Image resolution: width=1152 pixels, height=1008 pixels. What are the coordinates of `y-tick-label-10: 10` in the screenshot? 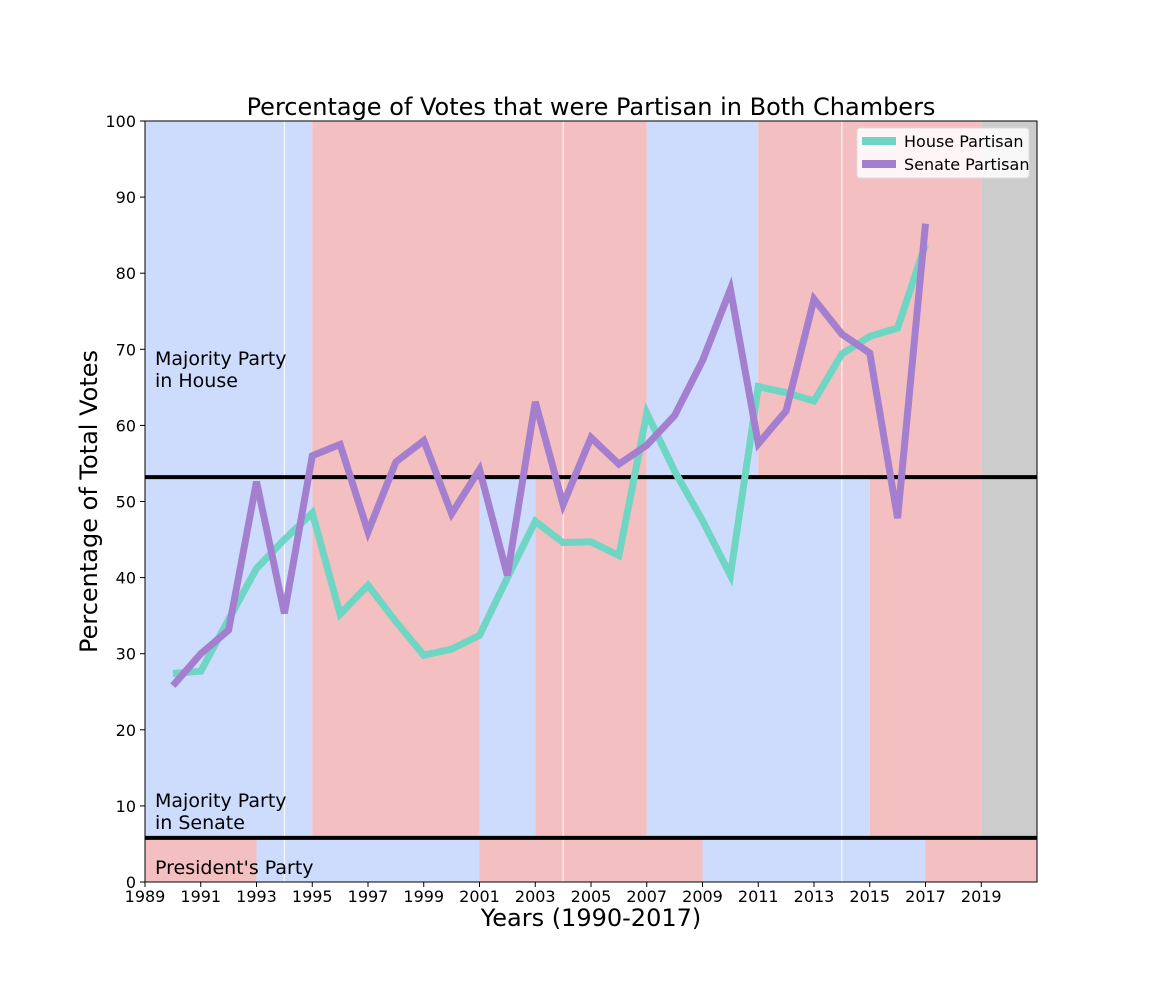 It's located at (126, 806).